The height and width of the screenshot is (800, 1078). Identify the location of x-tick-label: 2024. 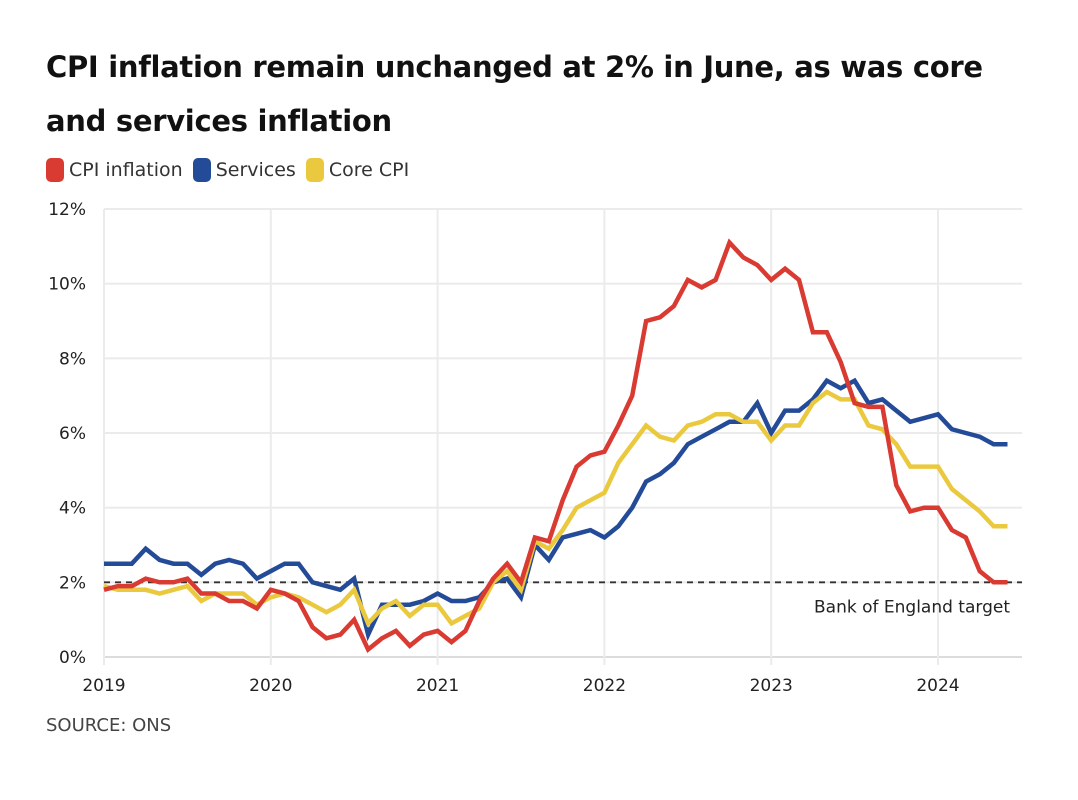
(937, 686).